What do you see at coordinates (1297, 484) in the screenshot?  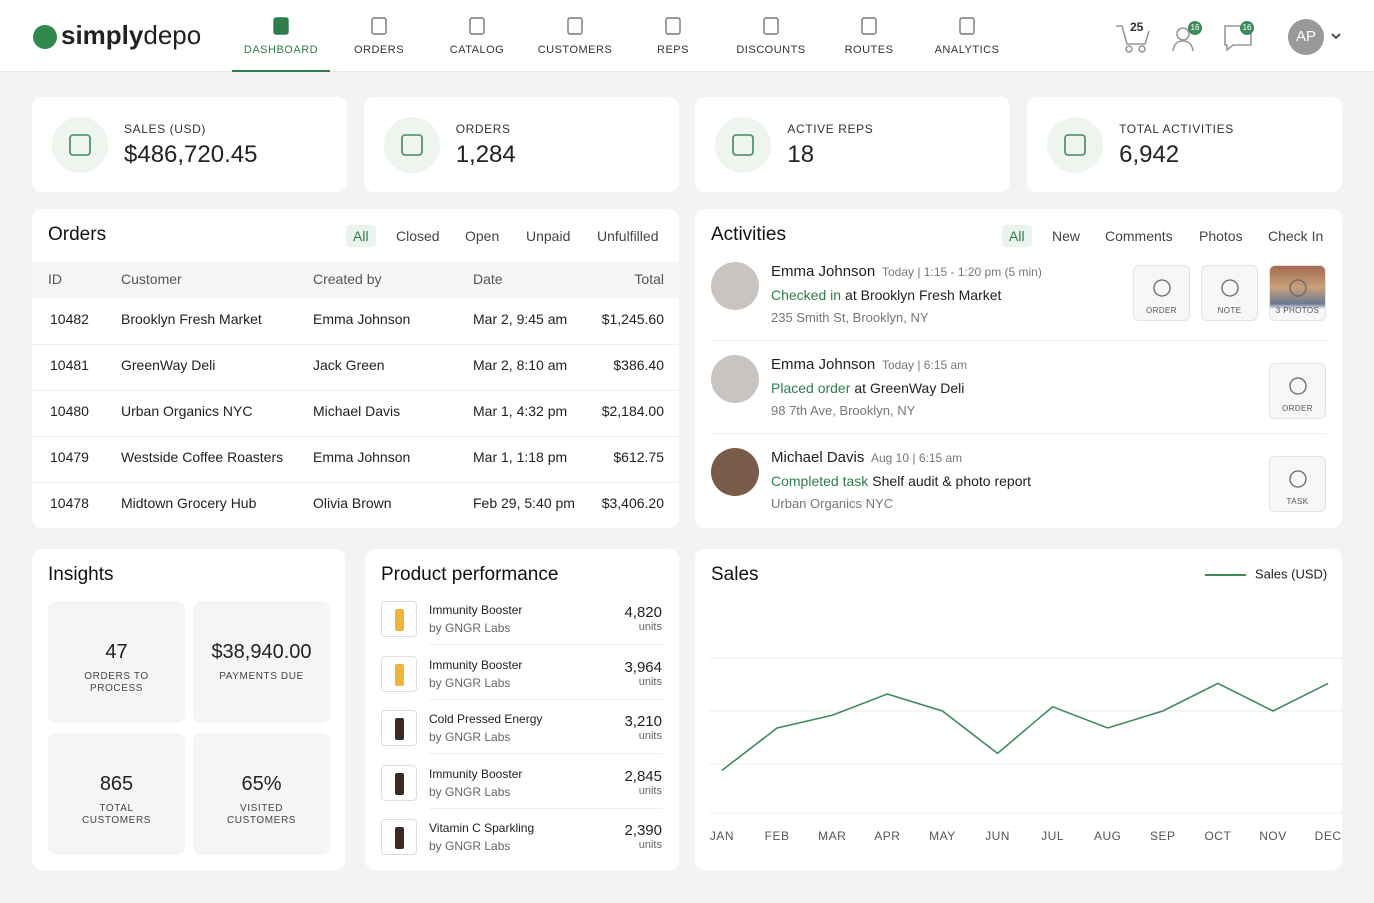 I see `attachment: TASK` at bounding box center [1297, 484].